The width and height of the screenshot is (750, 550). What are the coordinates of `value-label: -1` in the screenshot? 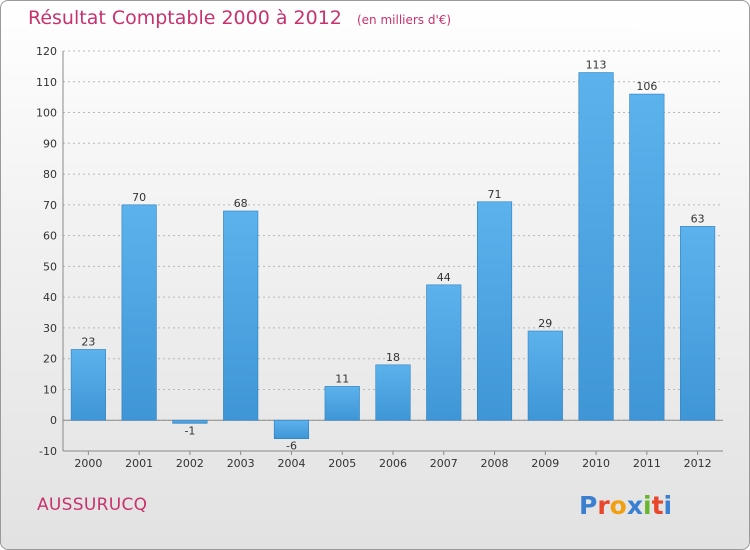 It's located at (189, 430).